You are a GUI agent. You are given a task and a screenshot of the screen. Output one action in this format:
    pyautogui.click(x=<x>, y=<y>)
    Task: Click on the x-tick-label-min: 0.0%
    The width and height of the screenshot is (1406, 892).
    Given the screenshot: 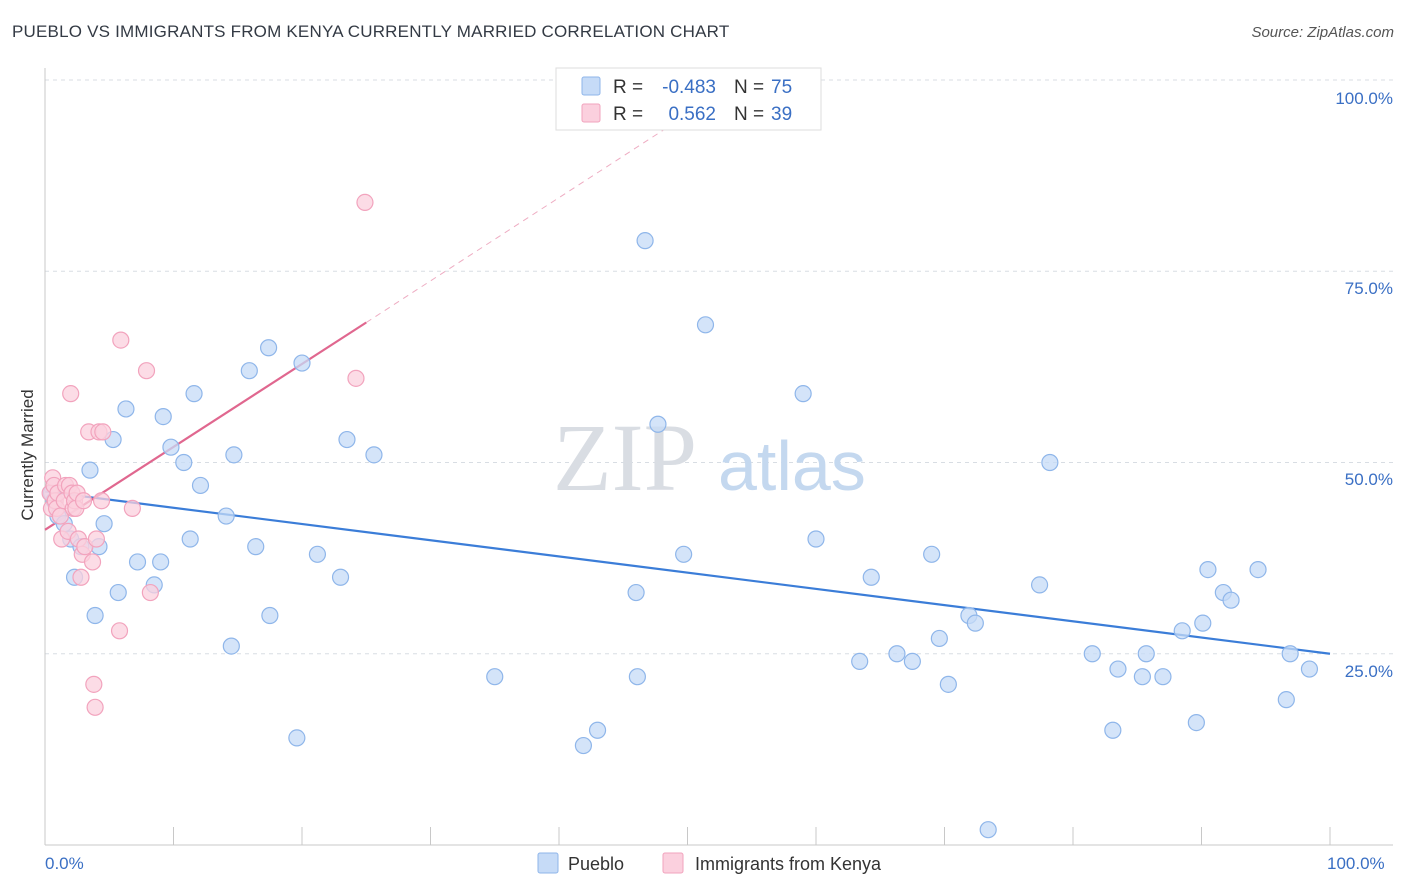 What is the action you would take?
    pyautogui.click(x=64, y=863)
    